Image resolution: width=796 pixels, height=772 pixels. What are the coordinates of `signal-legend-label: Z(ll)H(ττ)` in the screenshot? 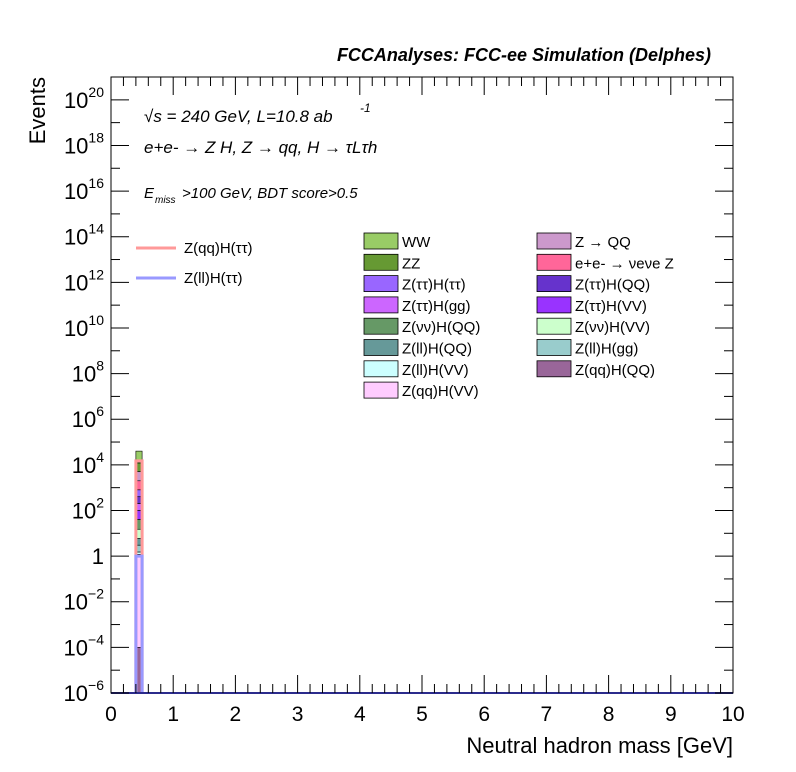 It's located at (213, 278).